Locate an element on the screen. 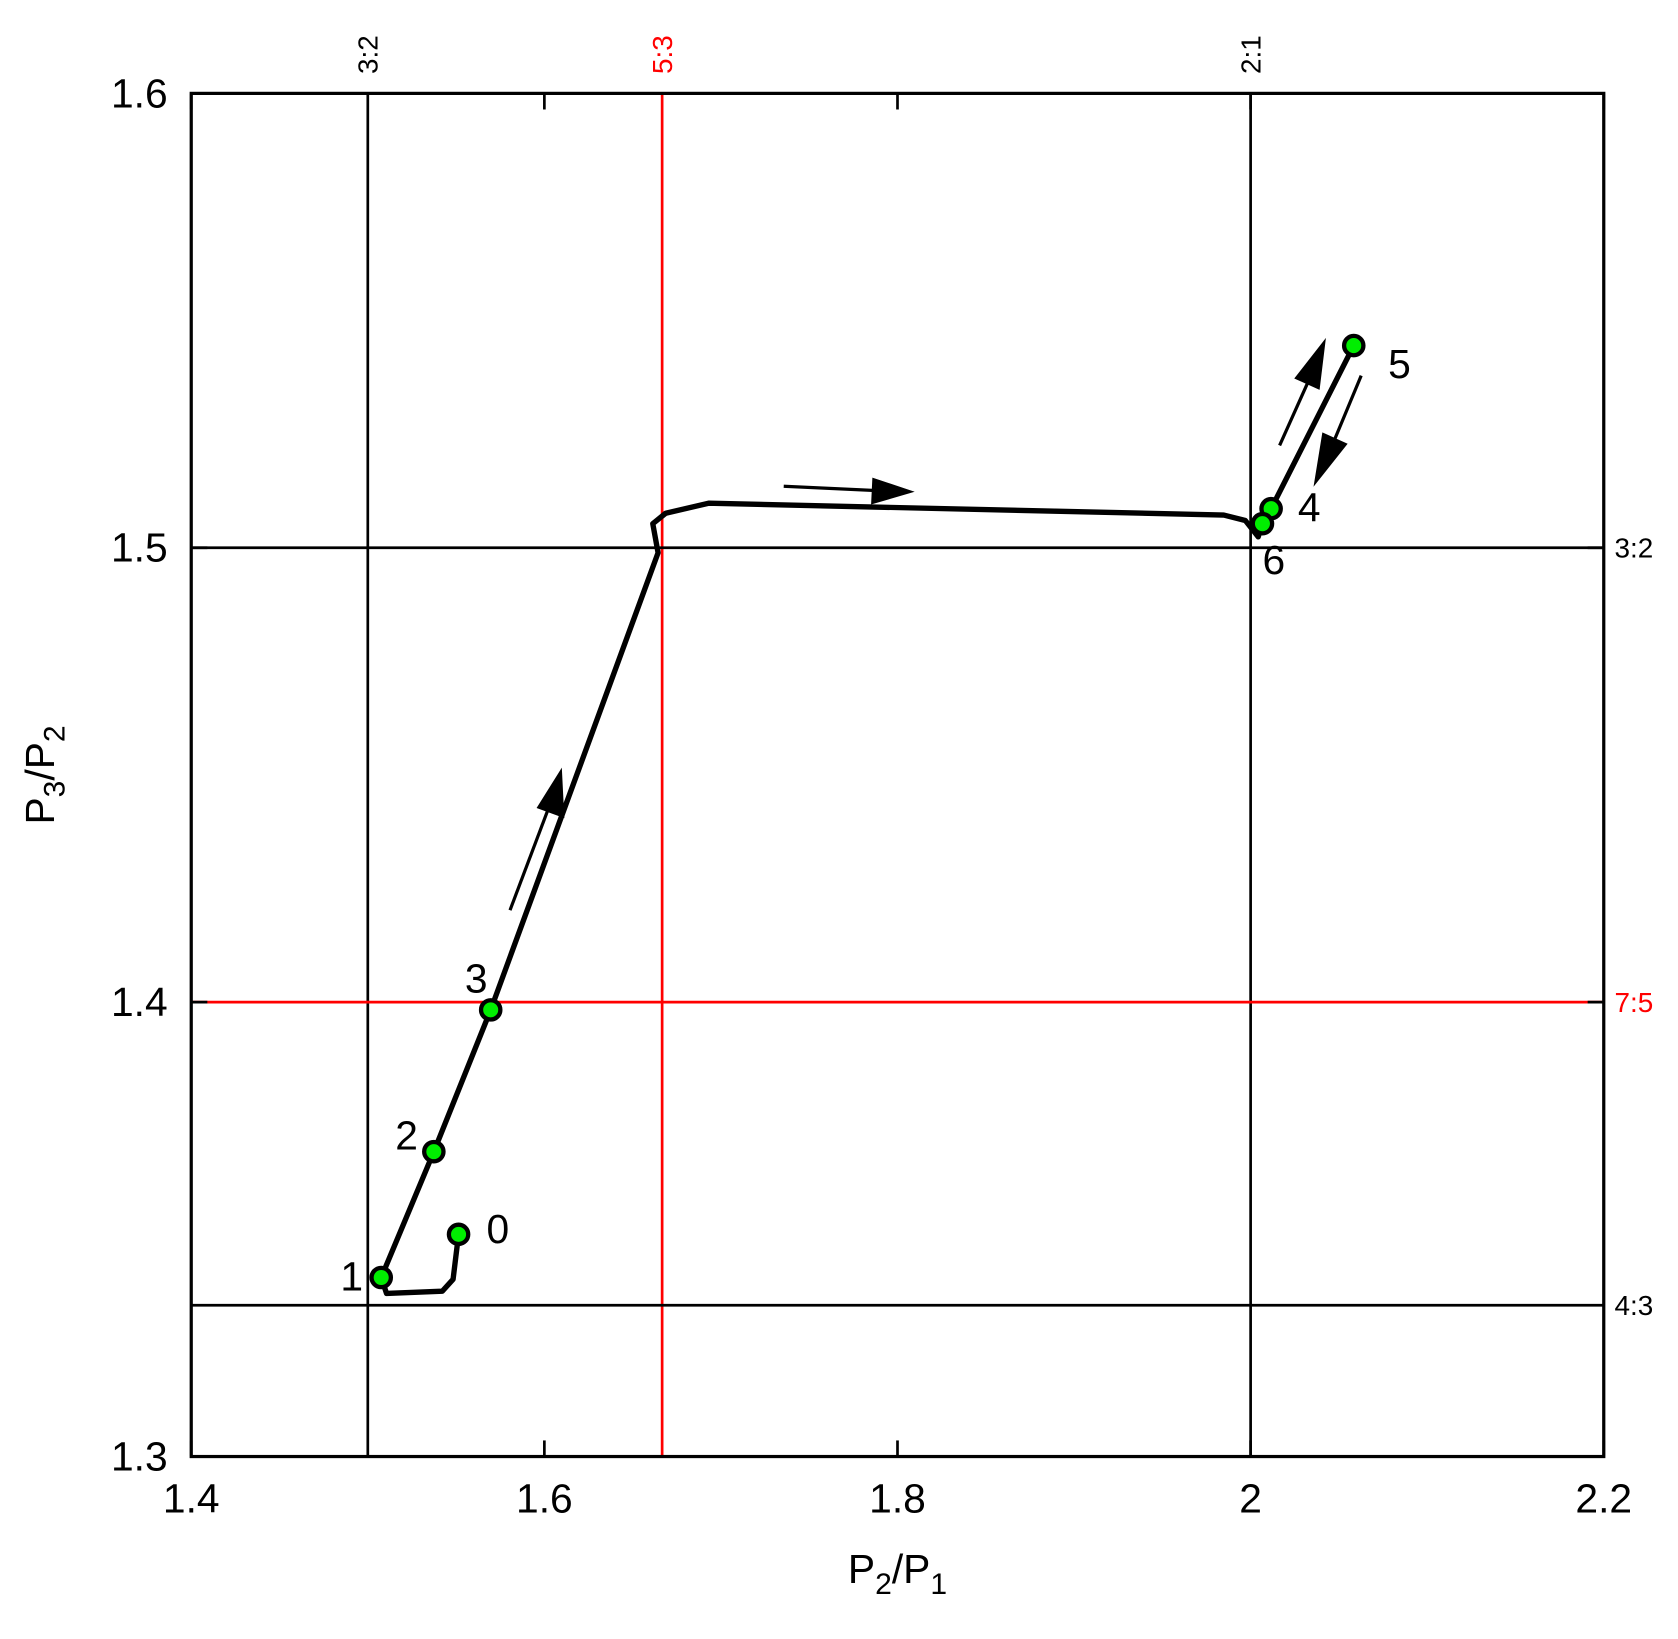 The image size is (1678, 1639). point-label: 4 is located at coordinates (1309, 508).